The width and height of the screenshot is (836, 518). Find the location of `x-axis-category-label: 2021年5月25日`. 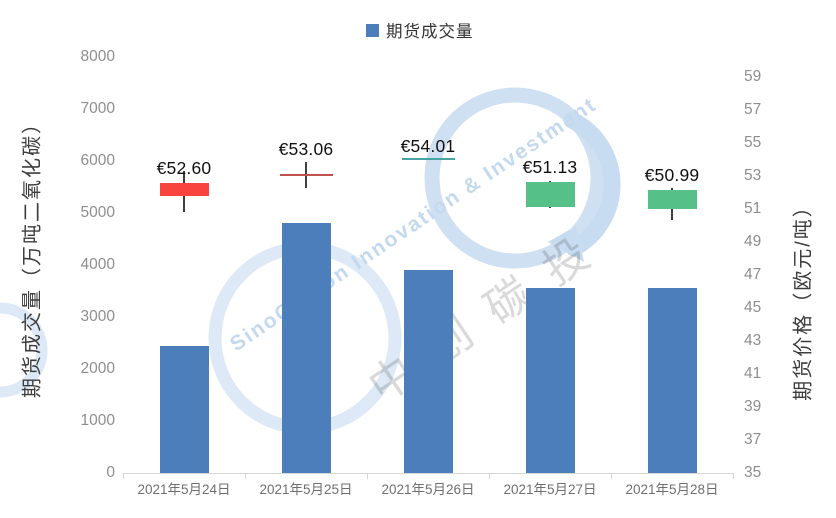

x-axis-category-label: 2021年5月25日 is located at coordinates (306, 489).